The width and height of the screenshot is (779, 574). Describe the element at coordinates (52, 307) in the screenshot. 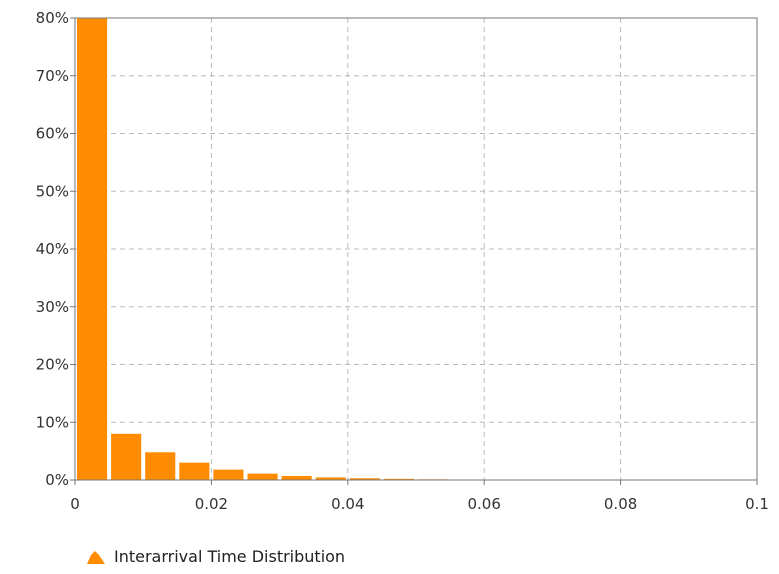

I see `y-tick-label: 30%` at that location.